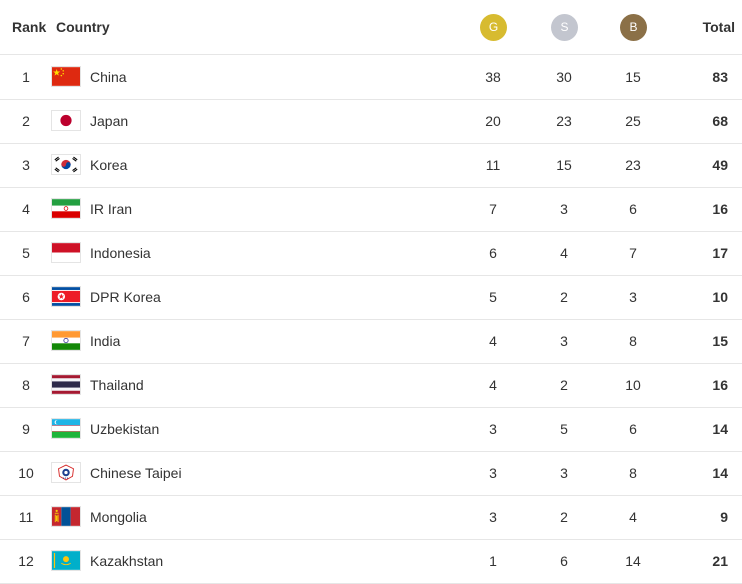  I want to click on total-header: Total, so click(718, 27).